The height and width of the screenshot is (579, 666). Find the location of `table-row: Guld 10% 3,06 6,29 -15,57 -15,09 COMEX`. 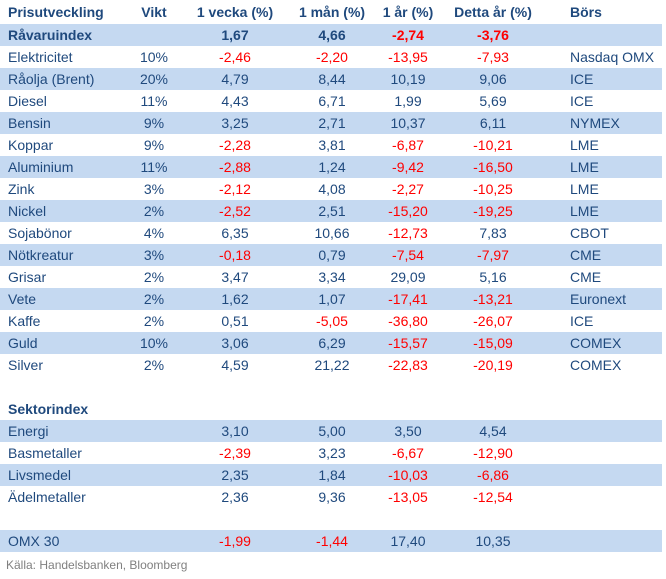

table-row: Guld 10% 3,06 6,29 -15,57 -15,09 COMEX is located at coordinates (331, 343).